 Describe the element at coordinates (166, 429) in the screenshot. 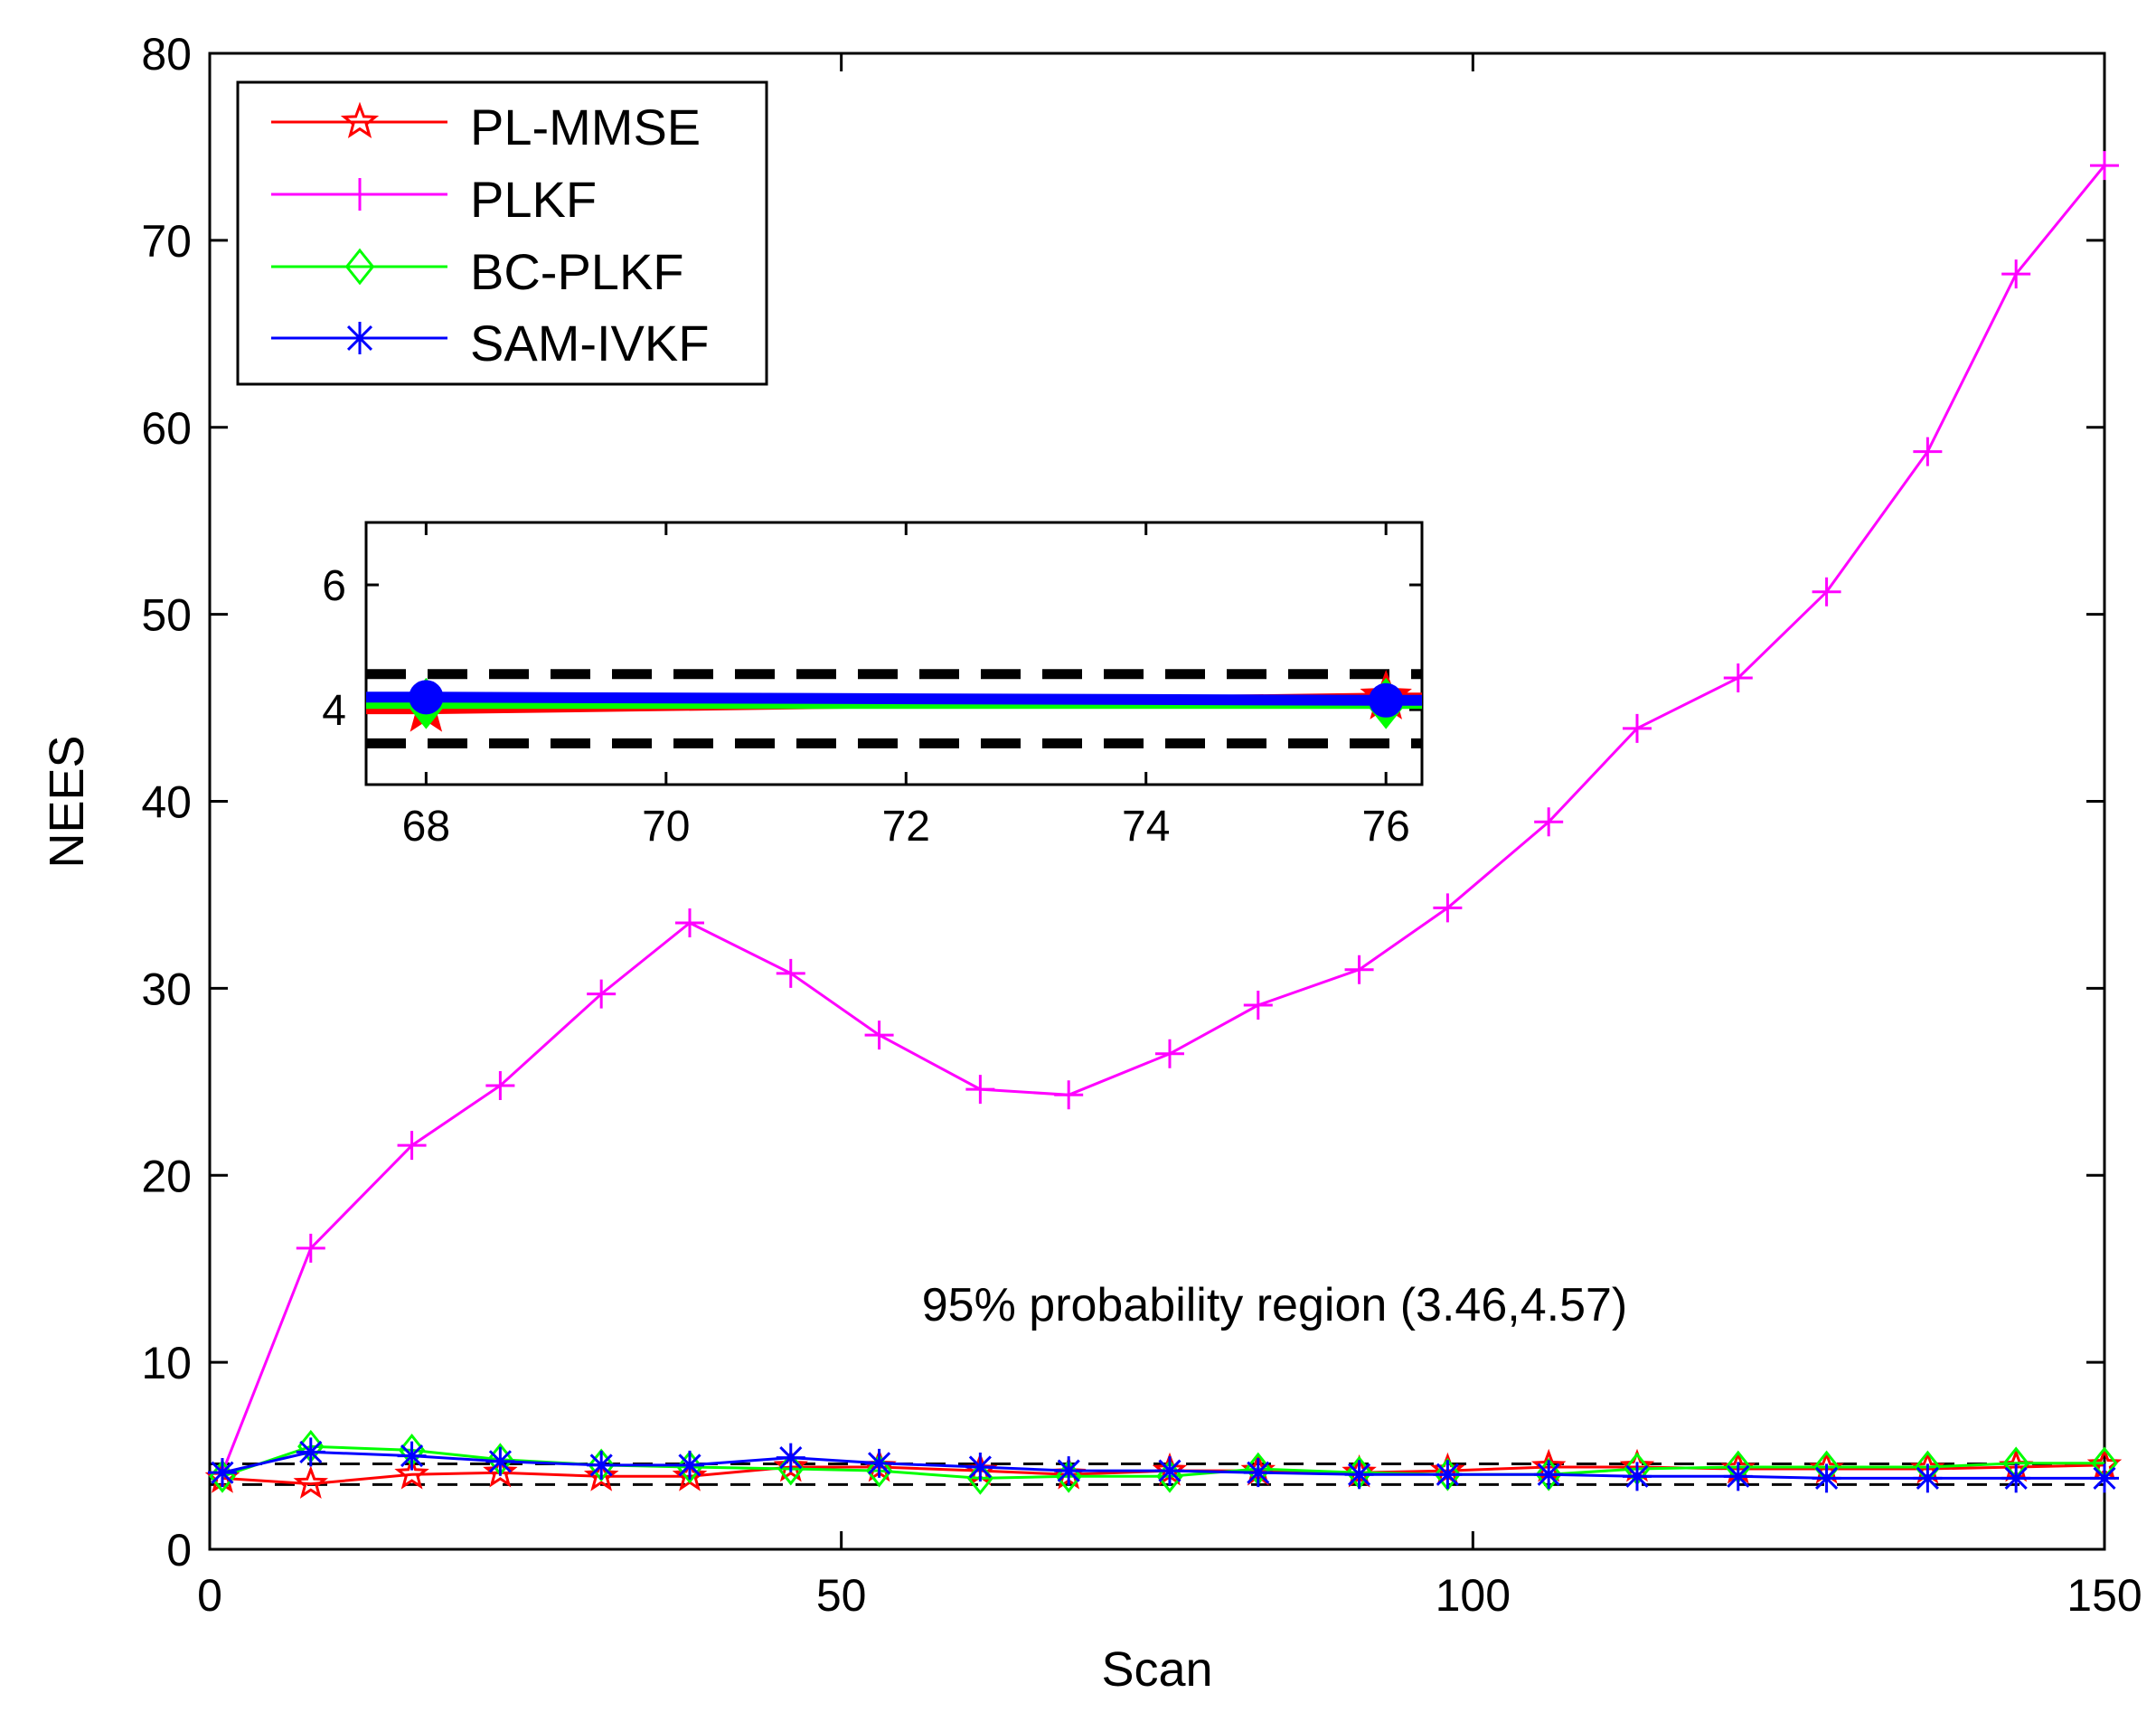

I see `y-tick-label-60: 60` at that location.